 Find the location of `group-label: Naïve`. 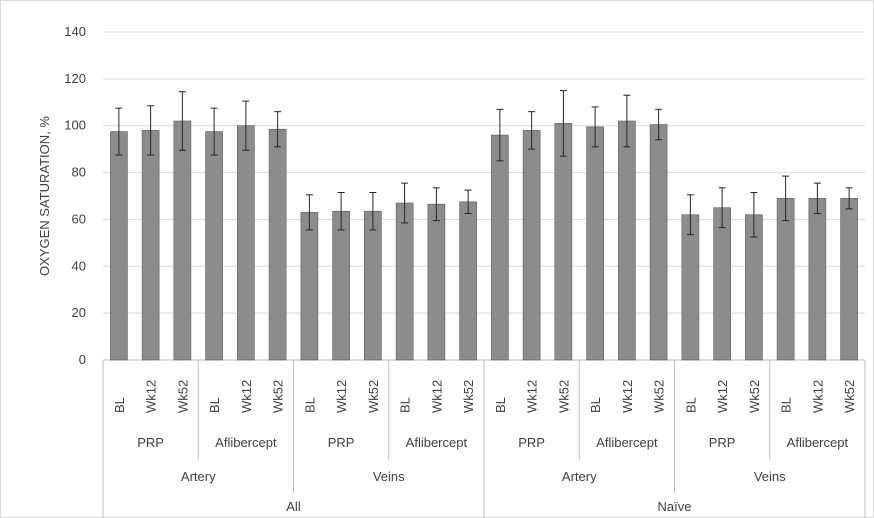

group-label: Naïve is located at coordinates (675, 506).